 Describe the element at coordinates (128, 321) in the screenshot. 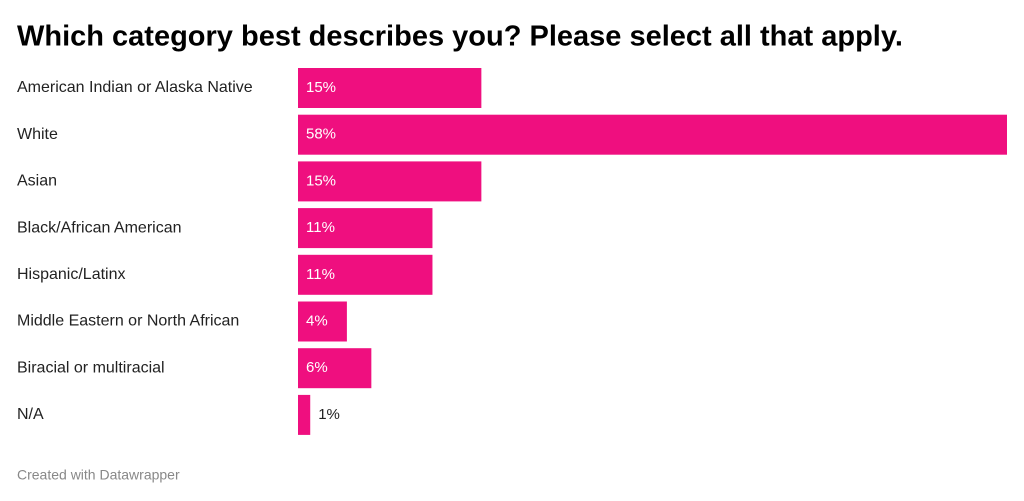

I see `category-label: Middle Eastern or North African` at that location.